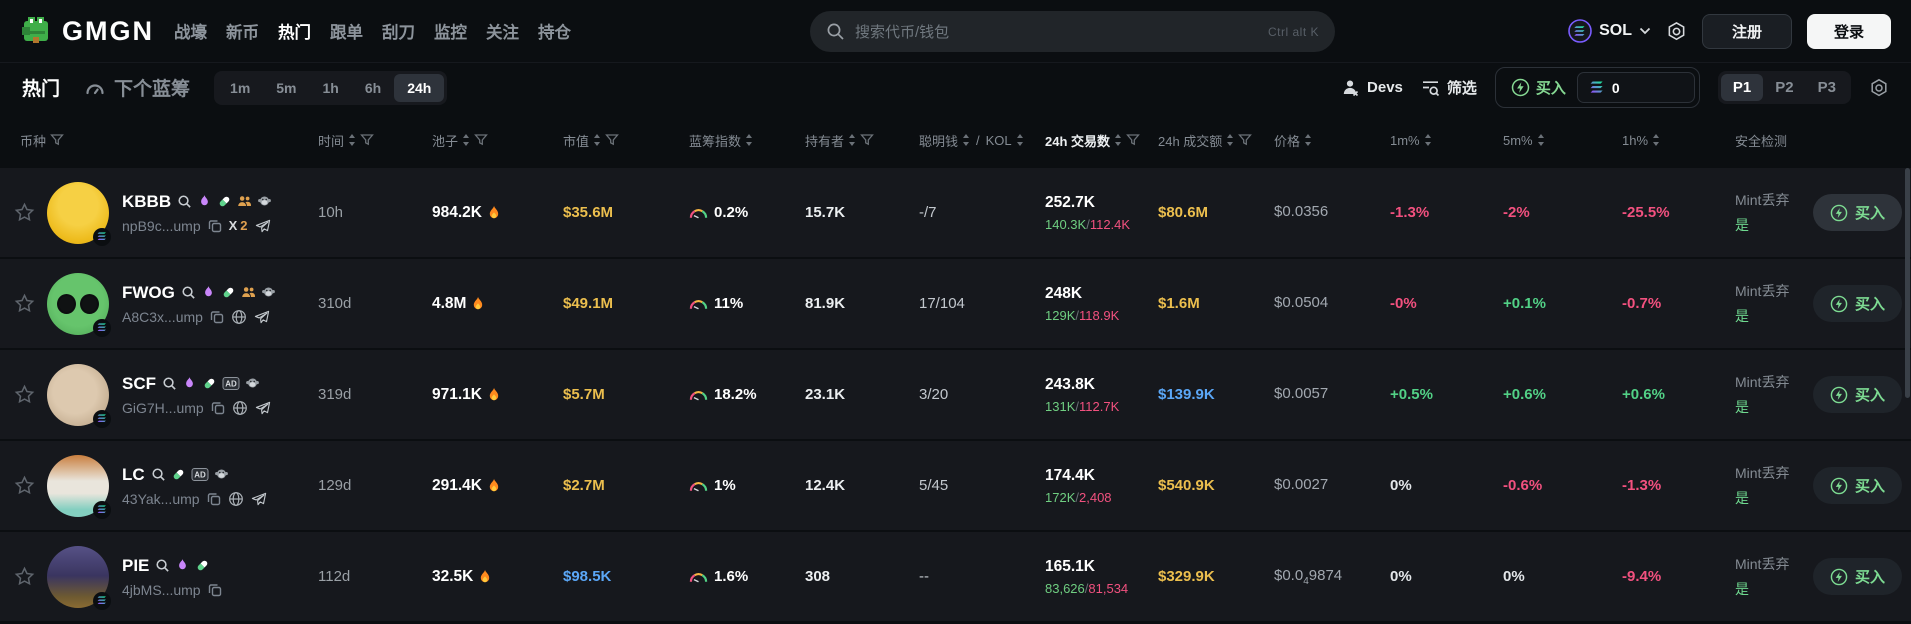 The image size is (1911, 624). Describe the element at coordinates (554, 33) in the screenshot. I see `nav-item-持仓: 持仓` at that location.